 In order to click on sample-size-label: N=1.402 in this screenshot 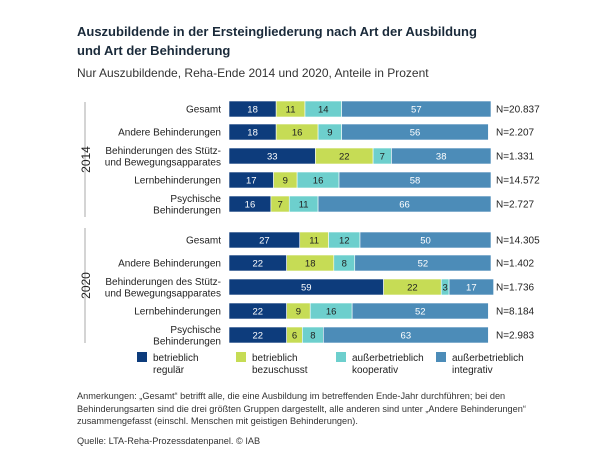, I will do `click(515, 264)`.